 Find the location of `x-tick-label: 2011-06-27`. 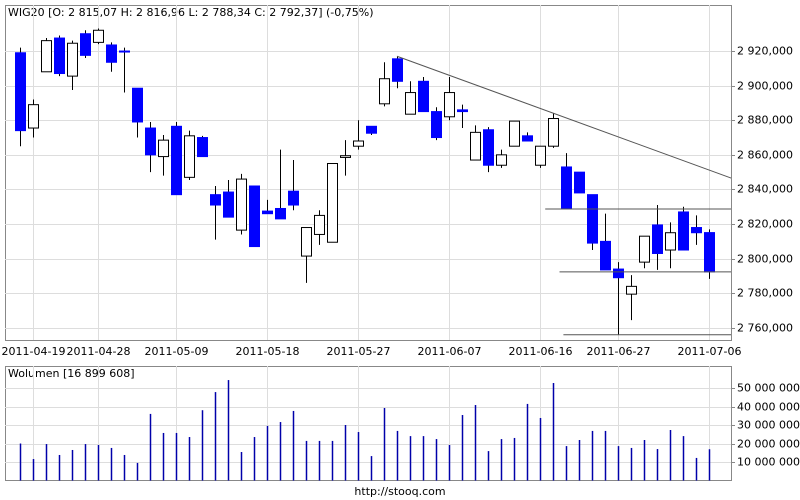

x-tick-label: 2011-06-27 is located at coordinates (619, 351).